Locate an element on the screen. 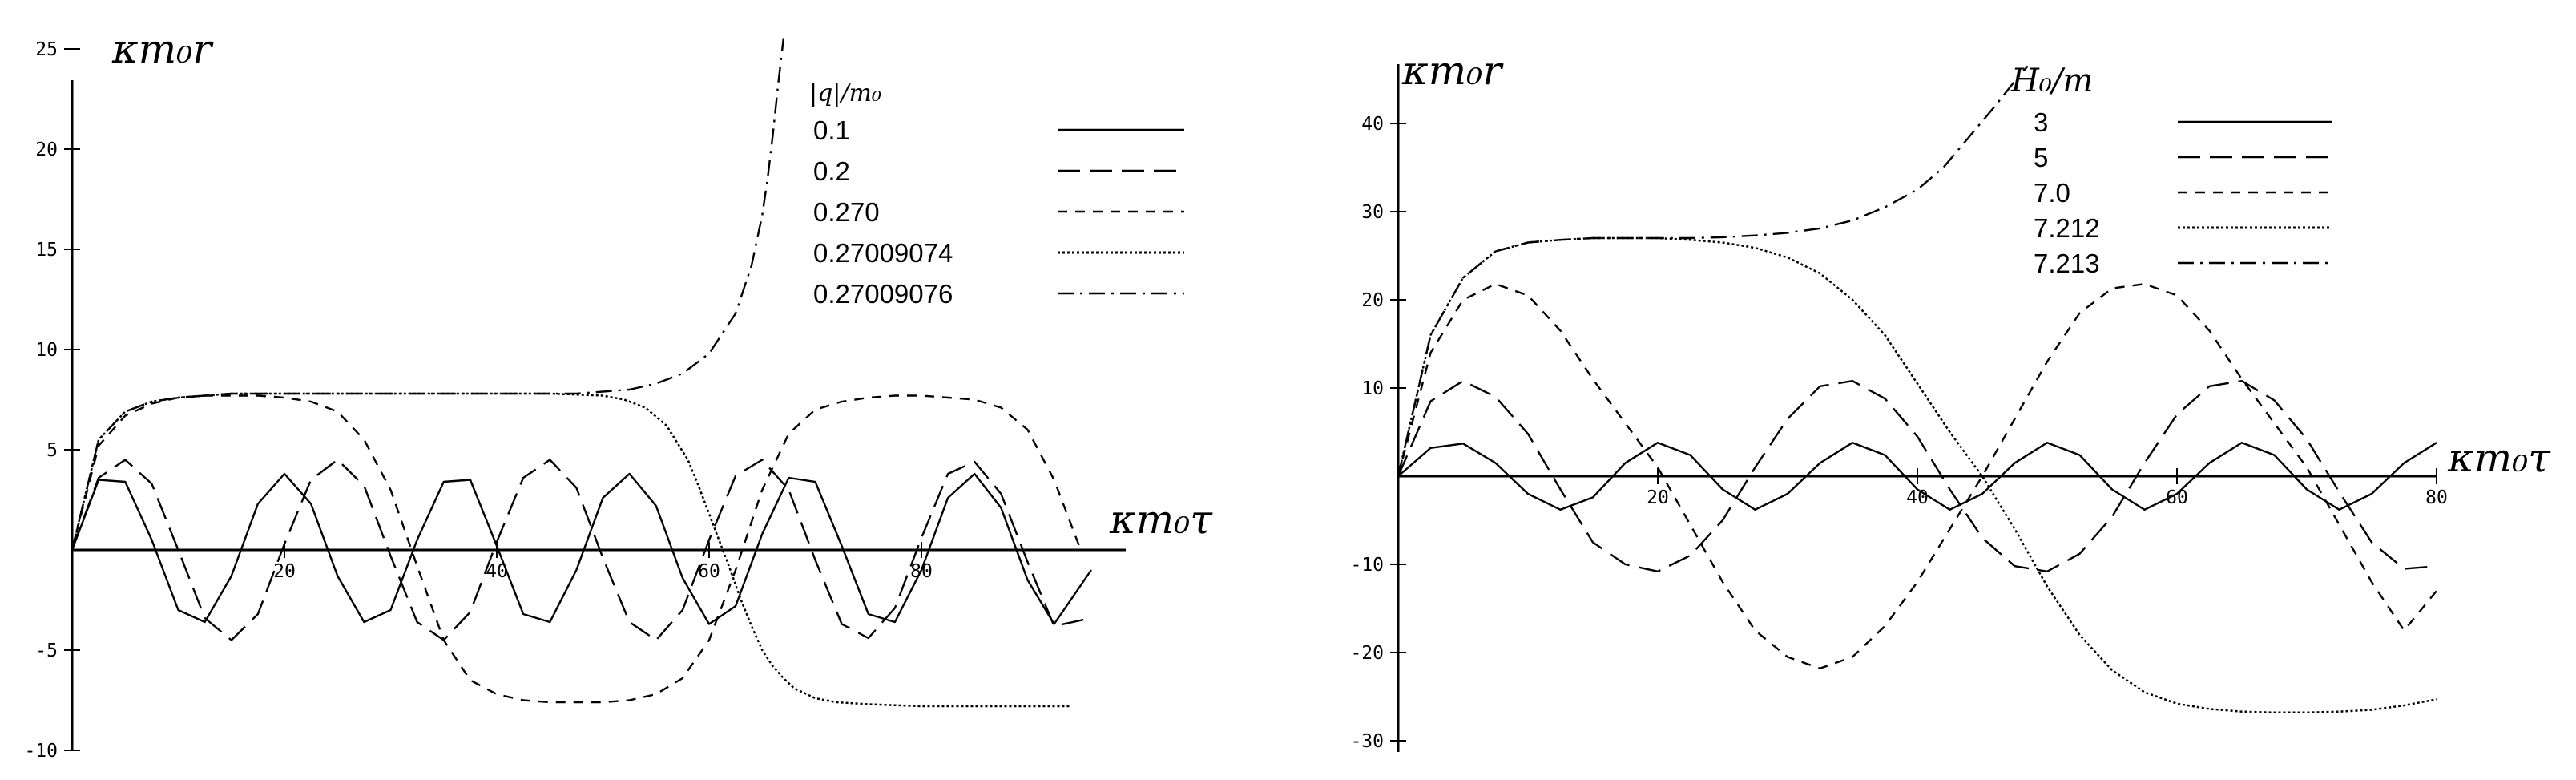 Image resolution: width=2576 pixels, height=780 pixels. legend-label: 7.212 is located at coordinates (2067, 228).